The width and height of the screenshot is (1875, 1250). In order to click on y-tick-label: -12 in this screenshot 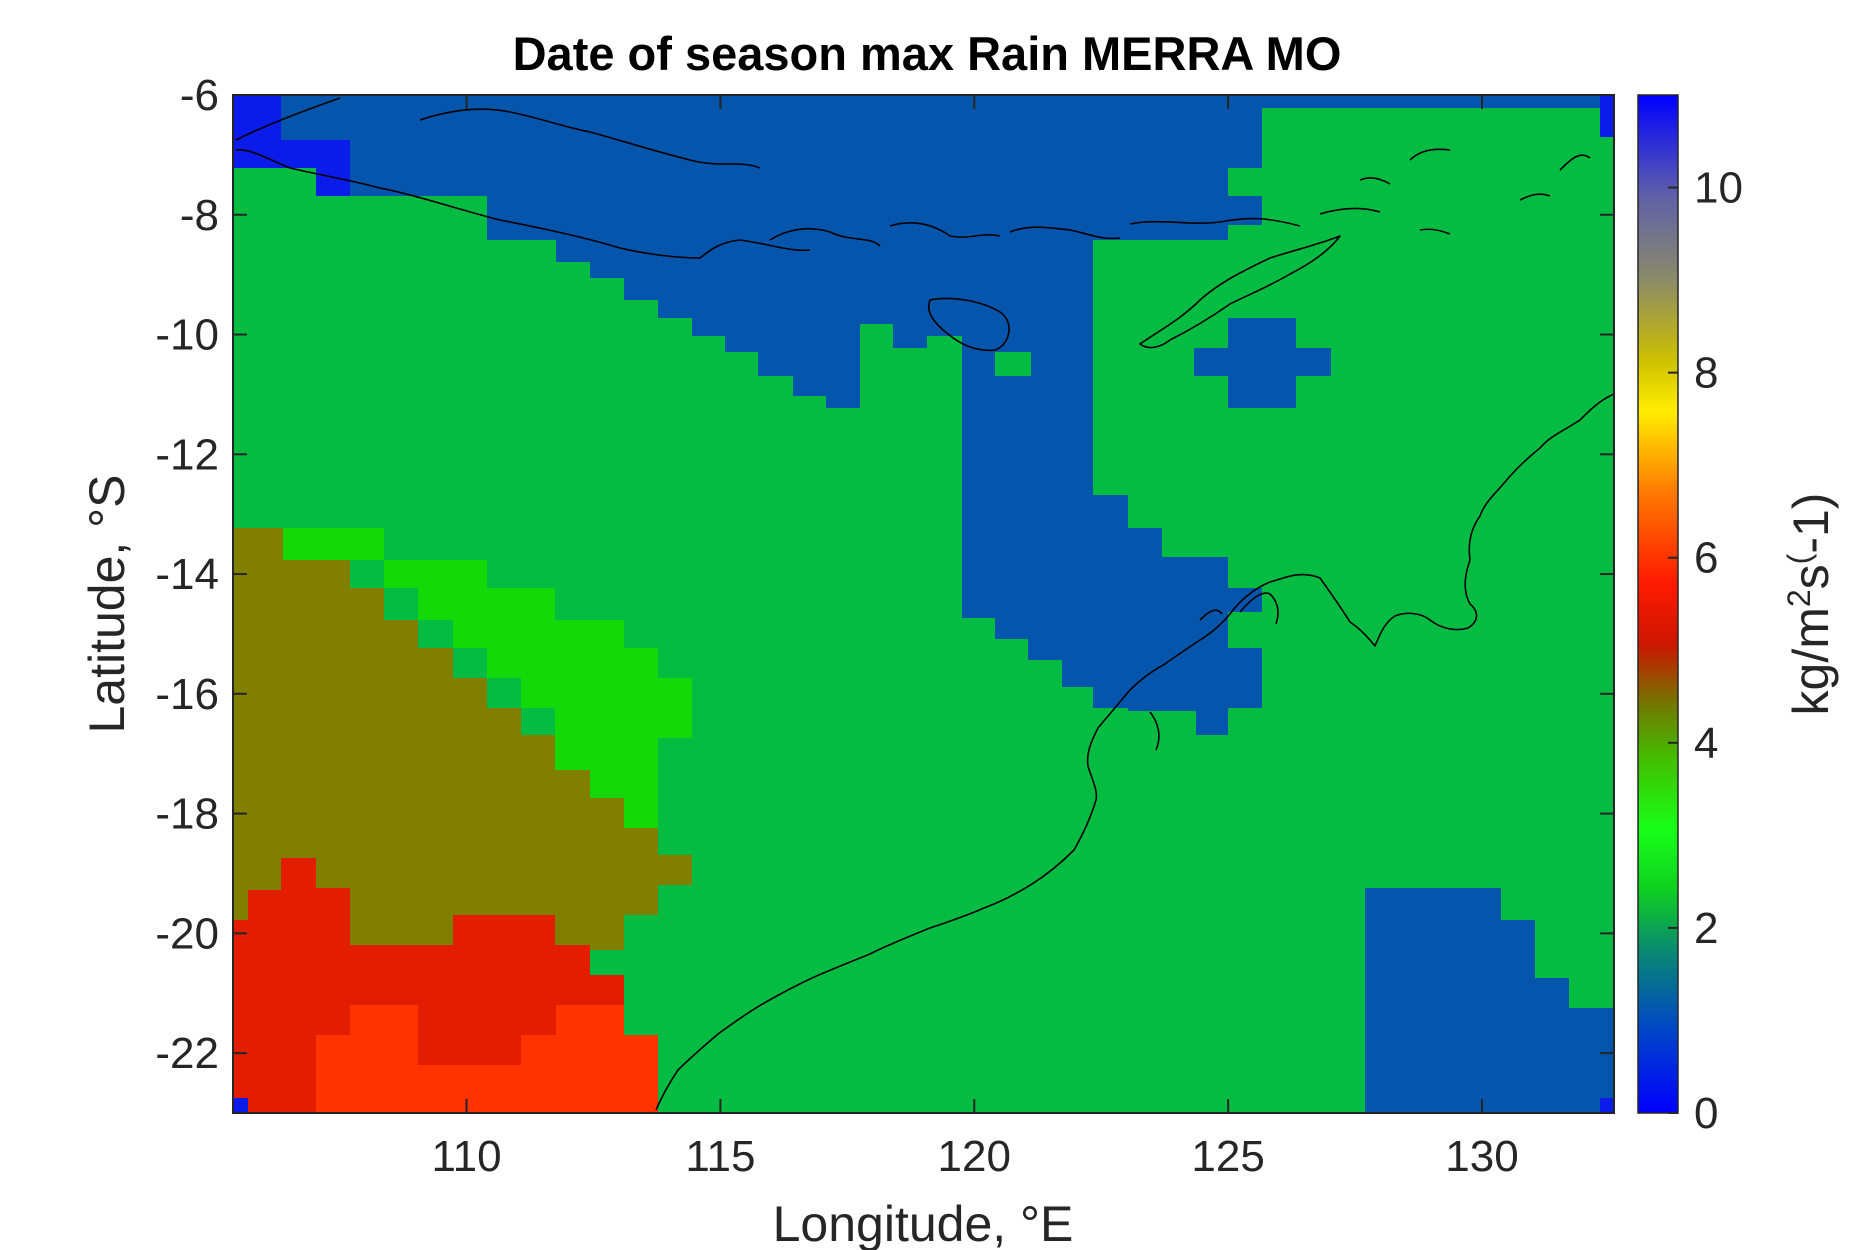, I will do `click(187, 454)`.